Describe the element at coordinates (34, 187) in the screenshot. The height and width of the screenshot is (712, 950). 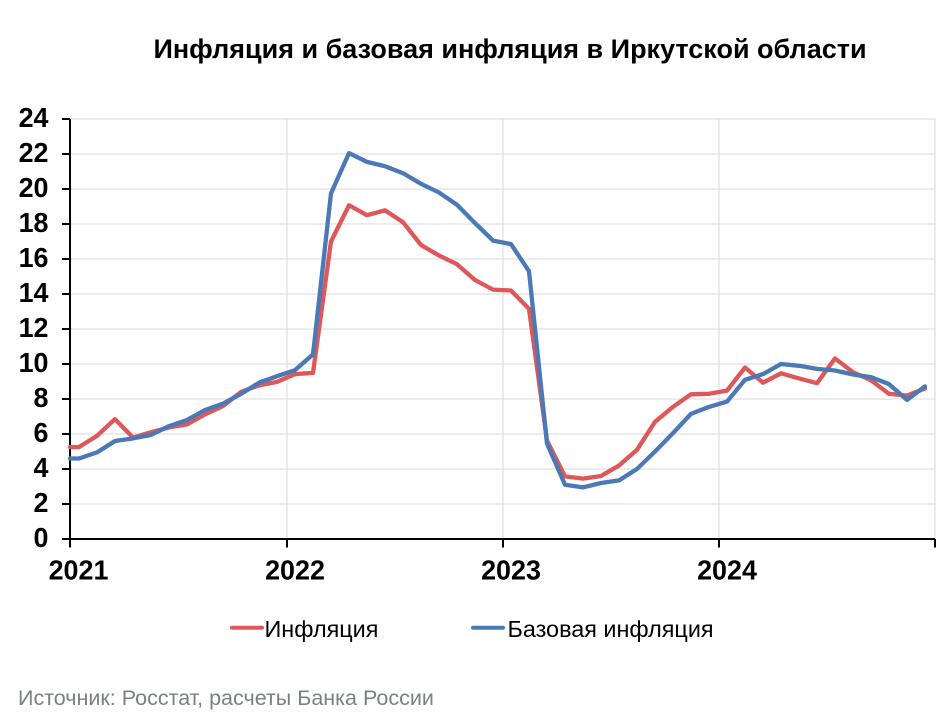
I see `svg-text: 20` at that location.